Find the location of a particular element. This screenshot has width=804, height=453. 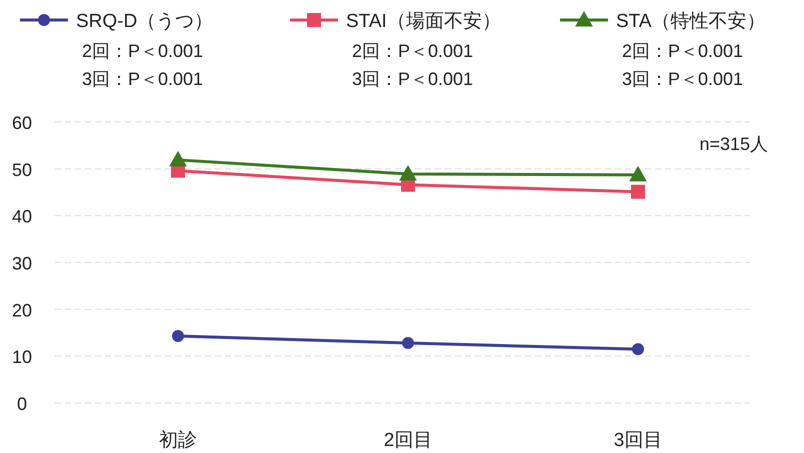

x-tick-label: 3回目 is located at coordinates (638, 440).